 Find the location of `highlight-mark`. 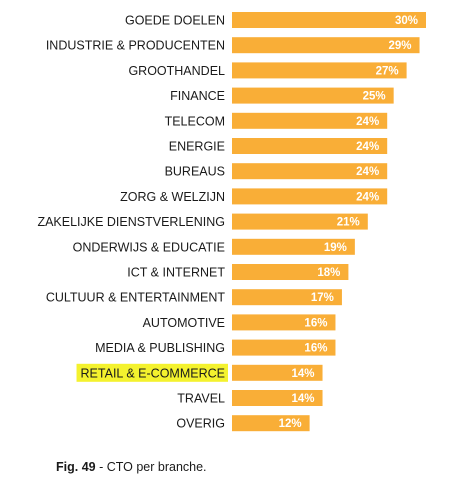

highlight-mark is located at coordinates (152, 372).